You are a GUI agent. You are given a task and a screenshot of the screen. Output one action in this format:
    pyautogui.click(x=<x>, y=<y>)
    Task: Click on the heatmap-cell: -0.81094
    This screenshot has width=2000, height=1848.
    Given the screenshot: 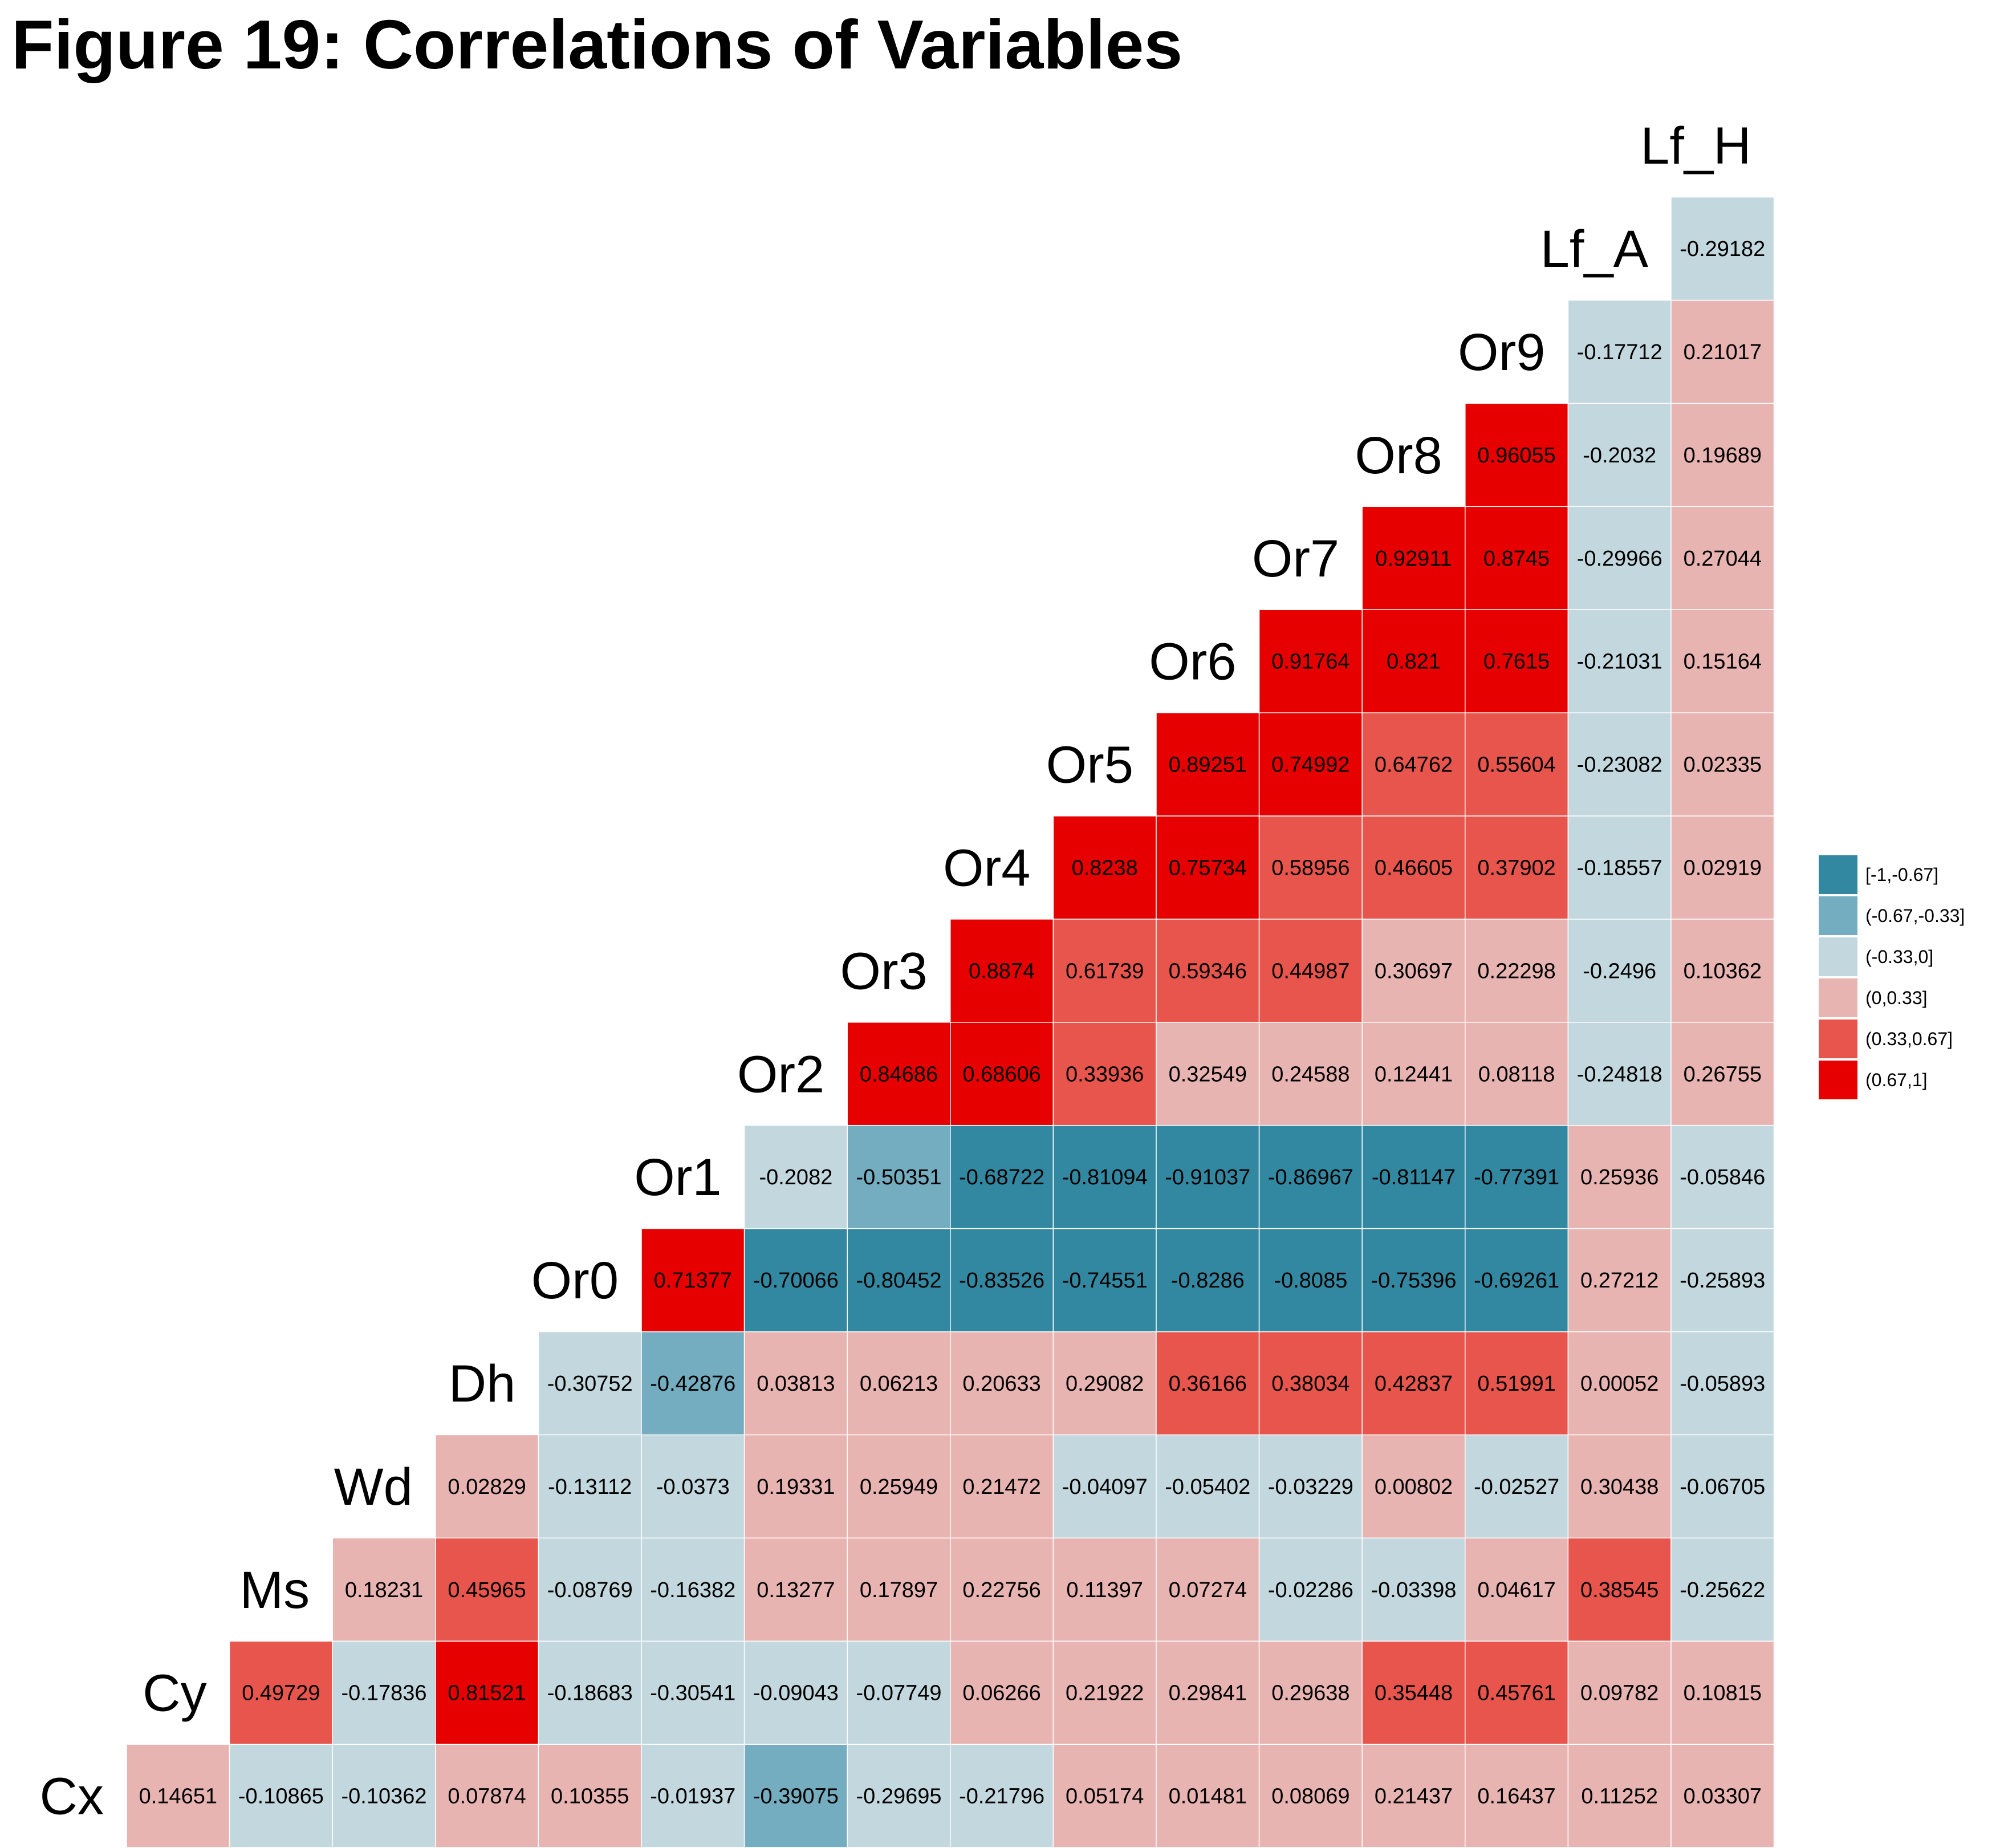 What is the action you would take?
    pyautogui.click(x=1104, y=1176)
    